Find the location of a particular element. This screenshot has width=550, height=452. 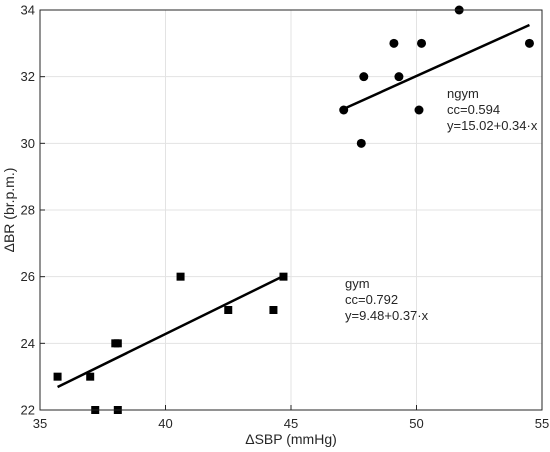

gym-annotation-line: cc=0.792 is located at coordinates (371, 299).